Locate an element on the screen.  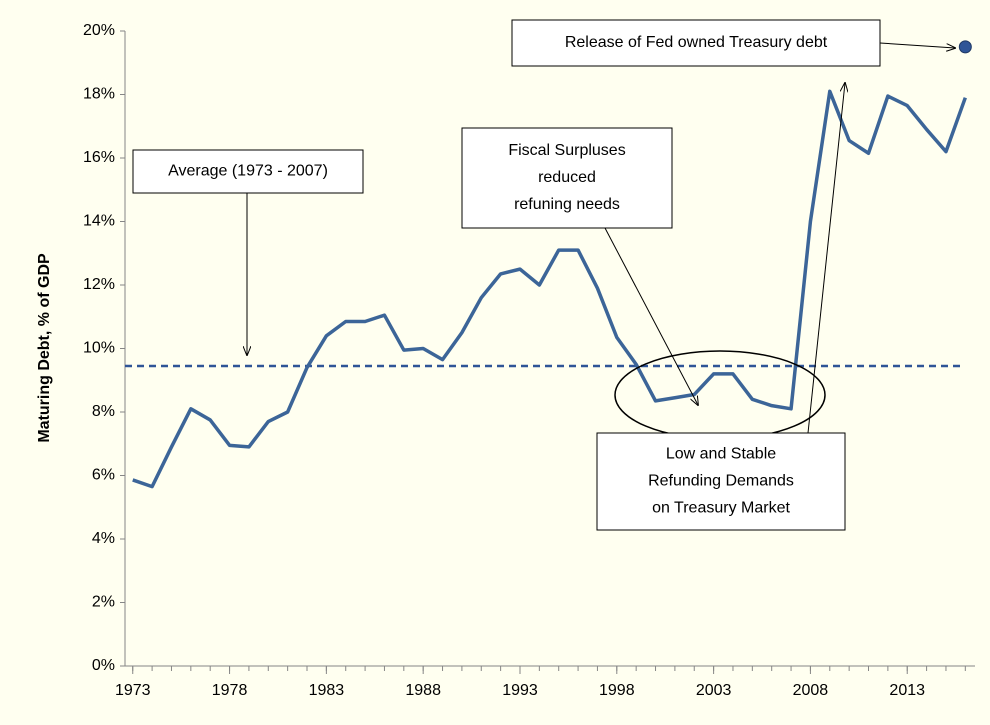
annotation-text: Release of Fed owned Treasury debt is located at coordinates (696, 42).